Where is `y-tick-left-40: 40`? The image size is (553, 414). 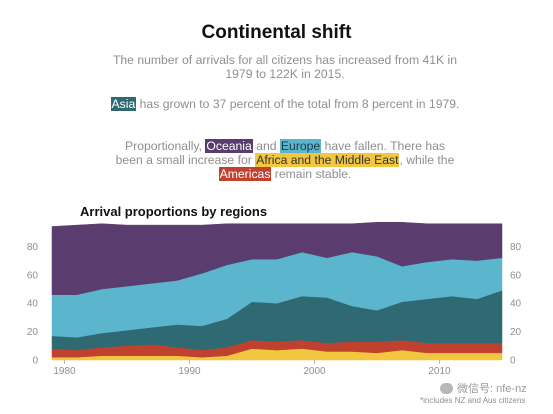
y-tick-left-40: 40 is located at coordinates (33, 304).